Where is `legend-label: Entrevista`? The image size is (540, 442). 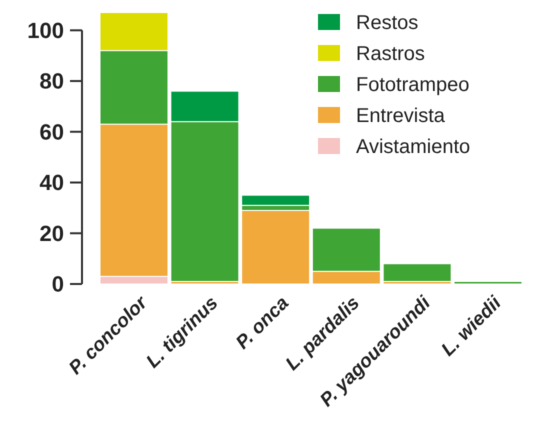
legend-label: Entrevista is located at coordinates (401, 116).